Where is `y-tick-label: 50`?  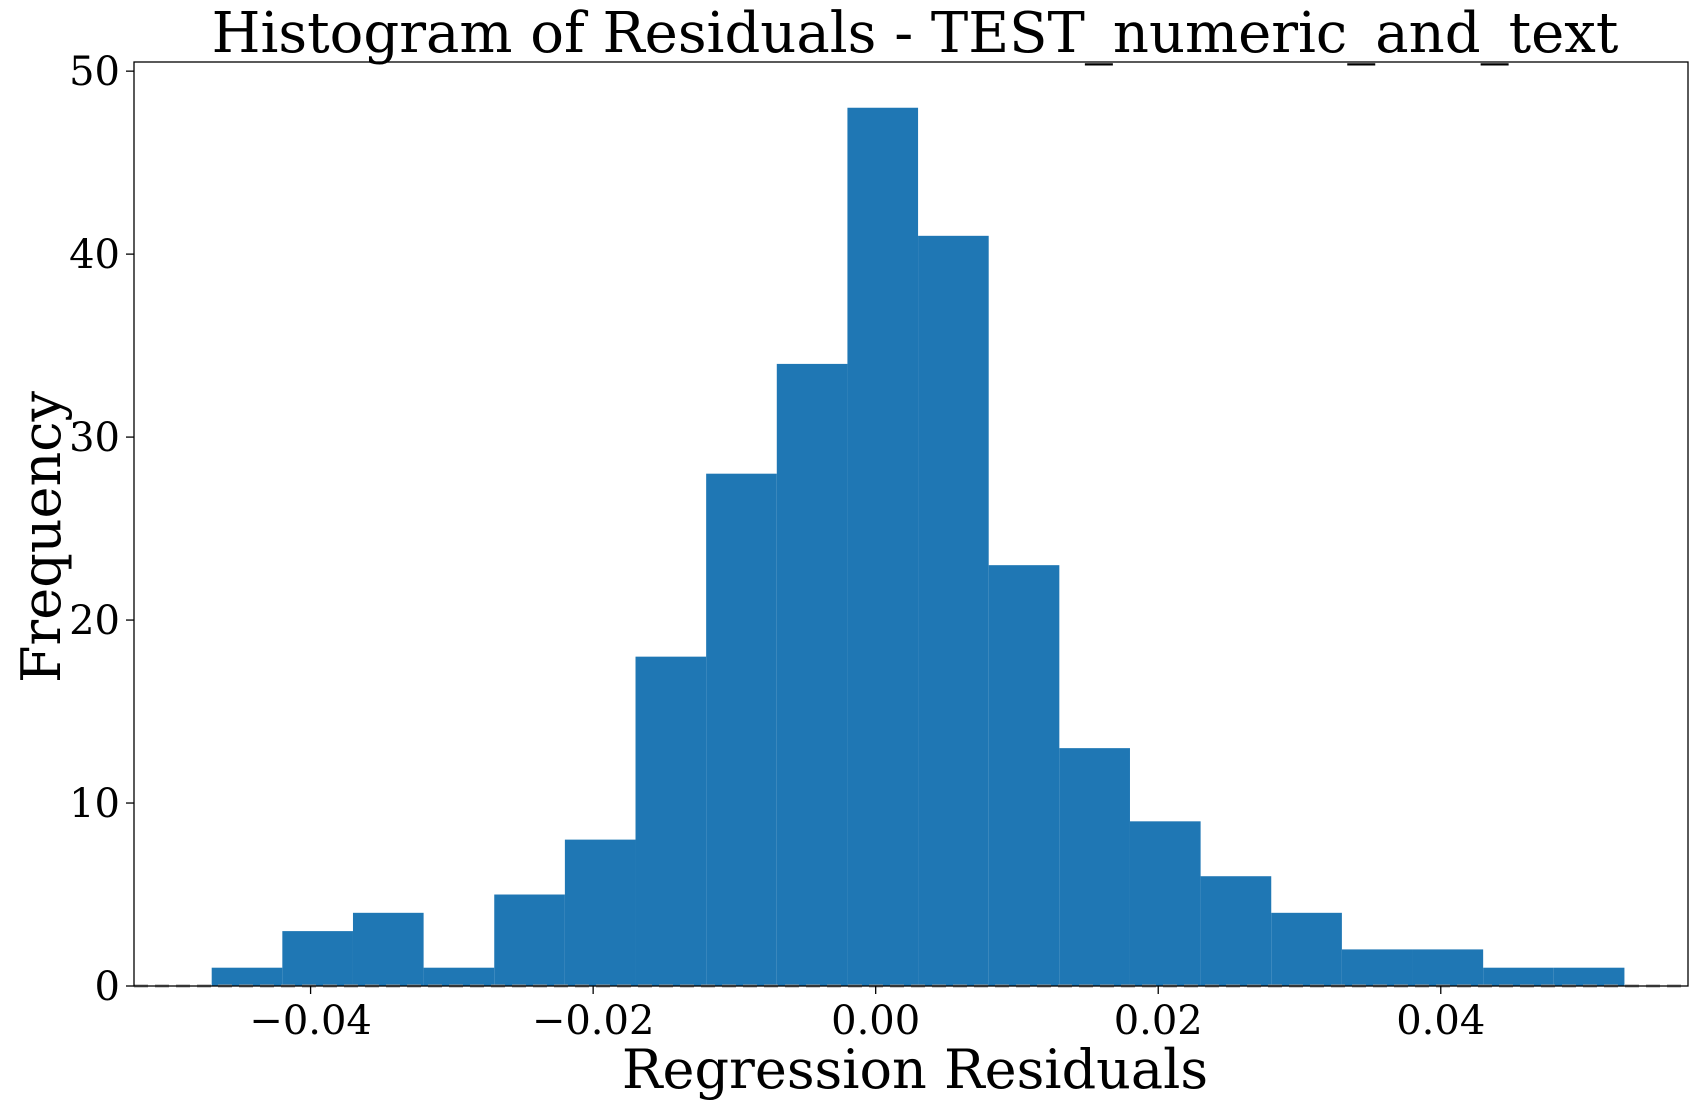
y-tick-label: 50 is located at coordinates (94, 72).